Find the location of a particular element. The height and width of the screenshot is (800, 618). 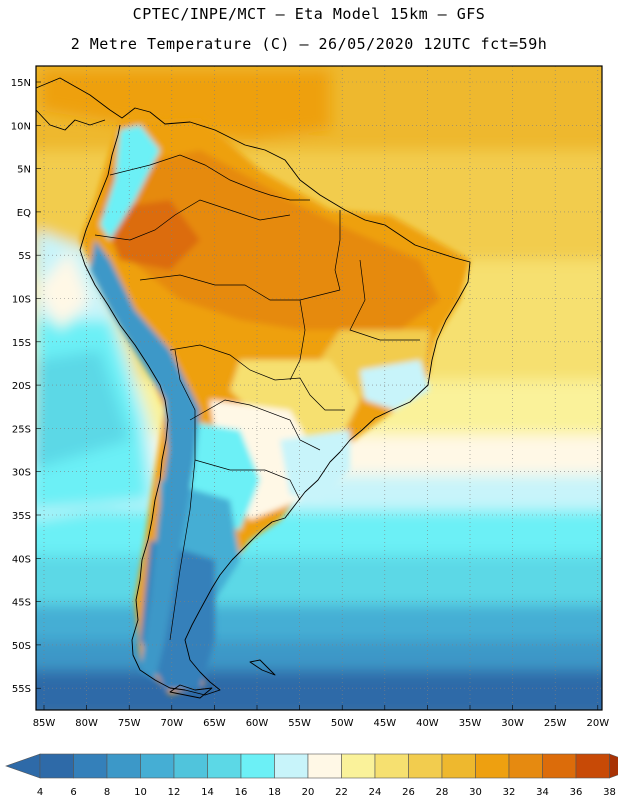

longitude-label: 85W is located at coordinates (44, 723).